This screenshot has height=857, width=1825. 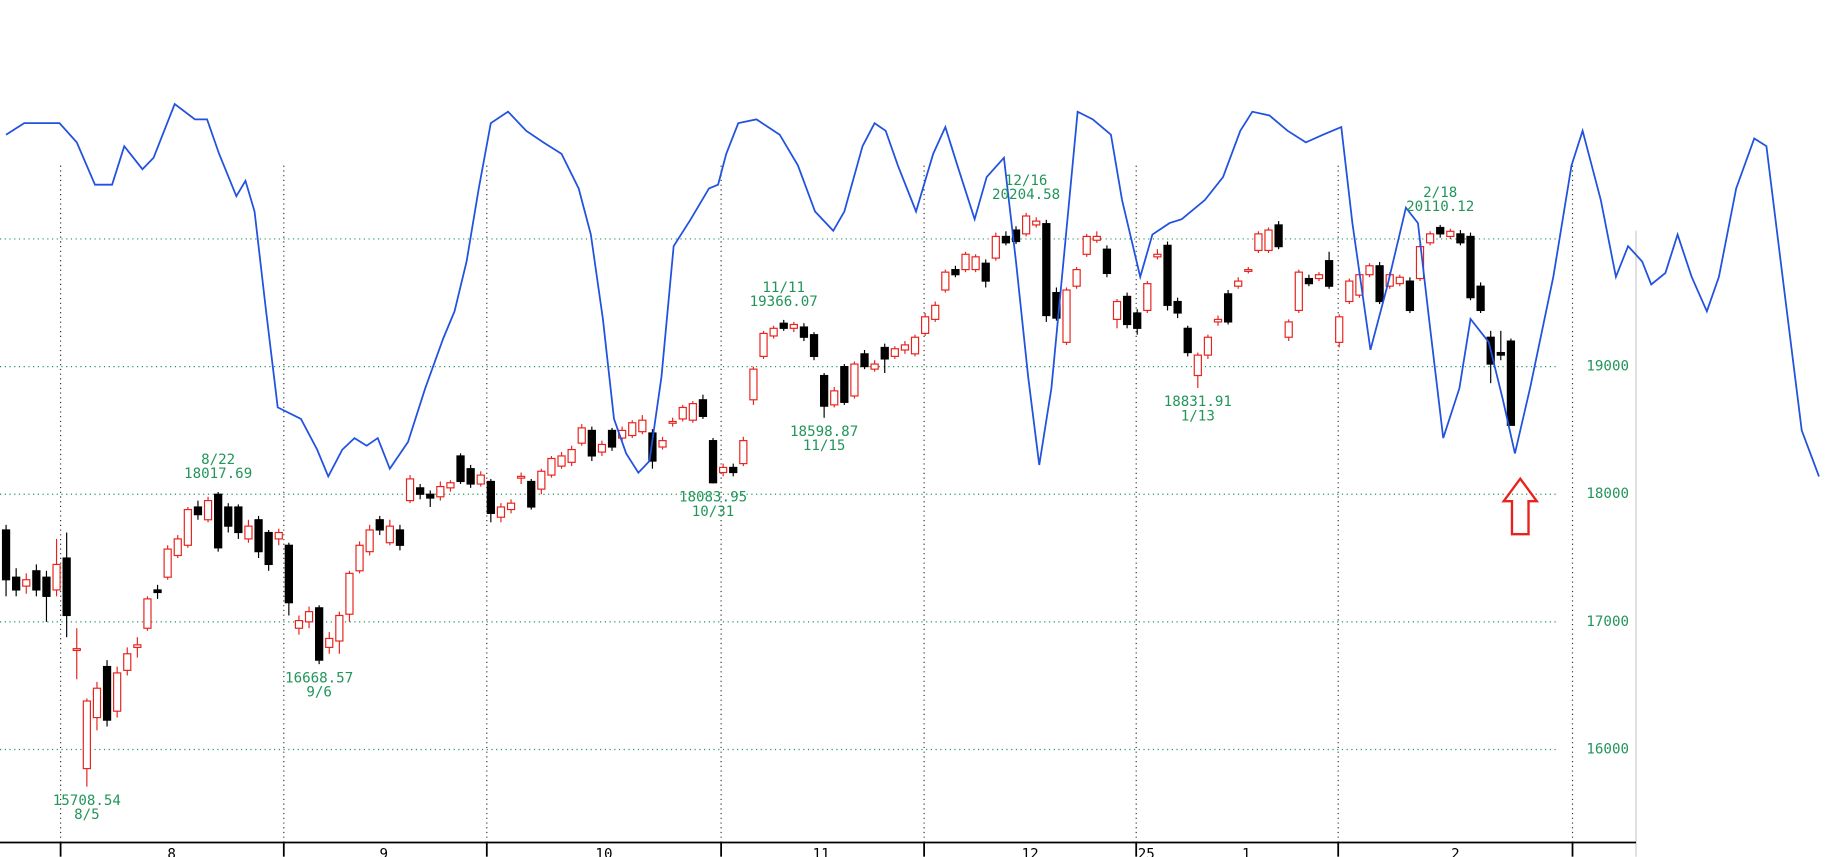 I want to click on annotation-date: 11/15, so click(x=824, y=446).